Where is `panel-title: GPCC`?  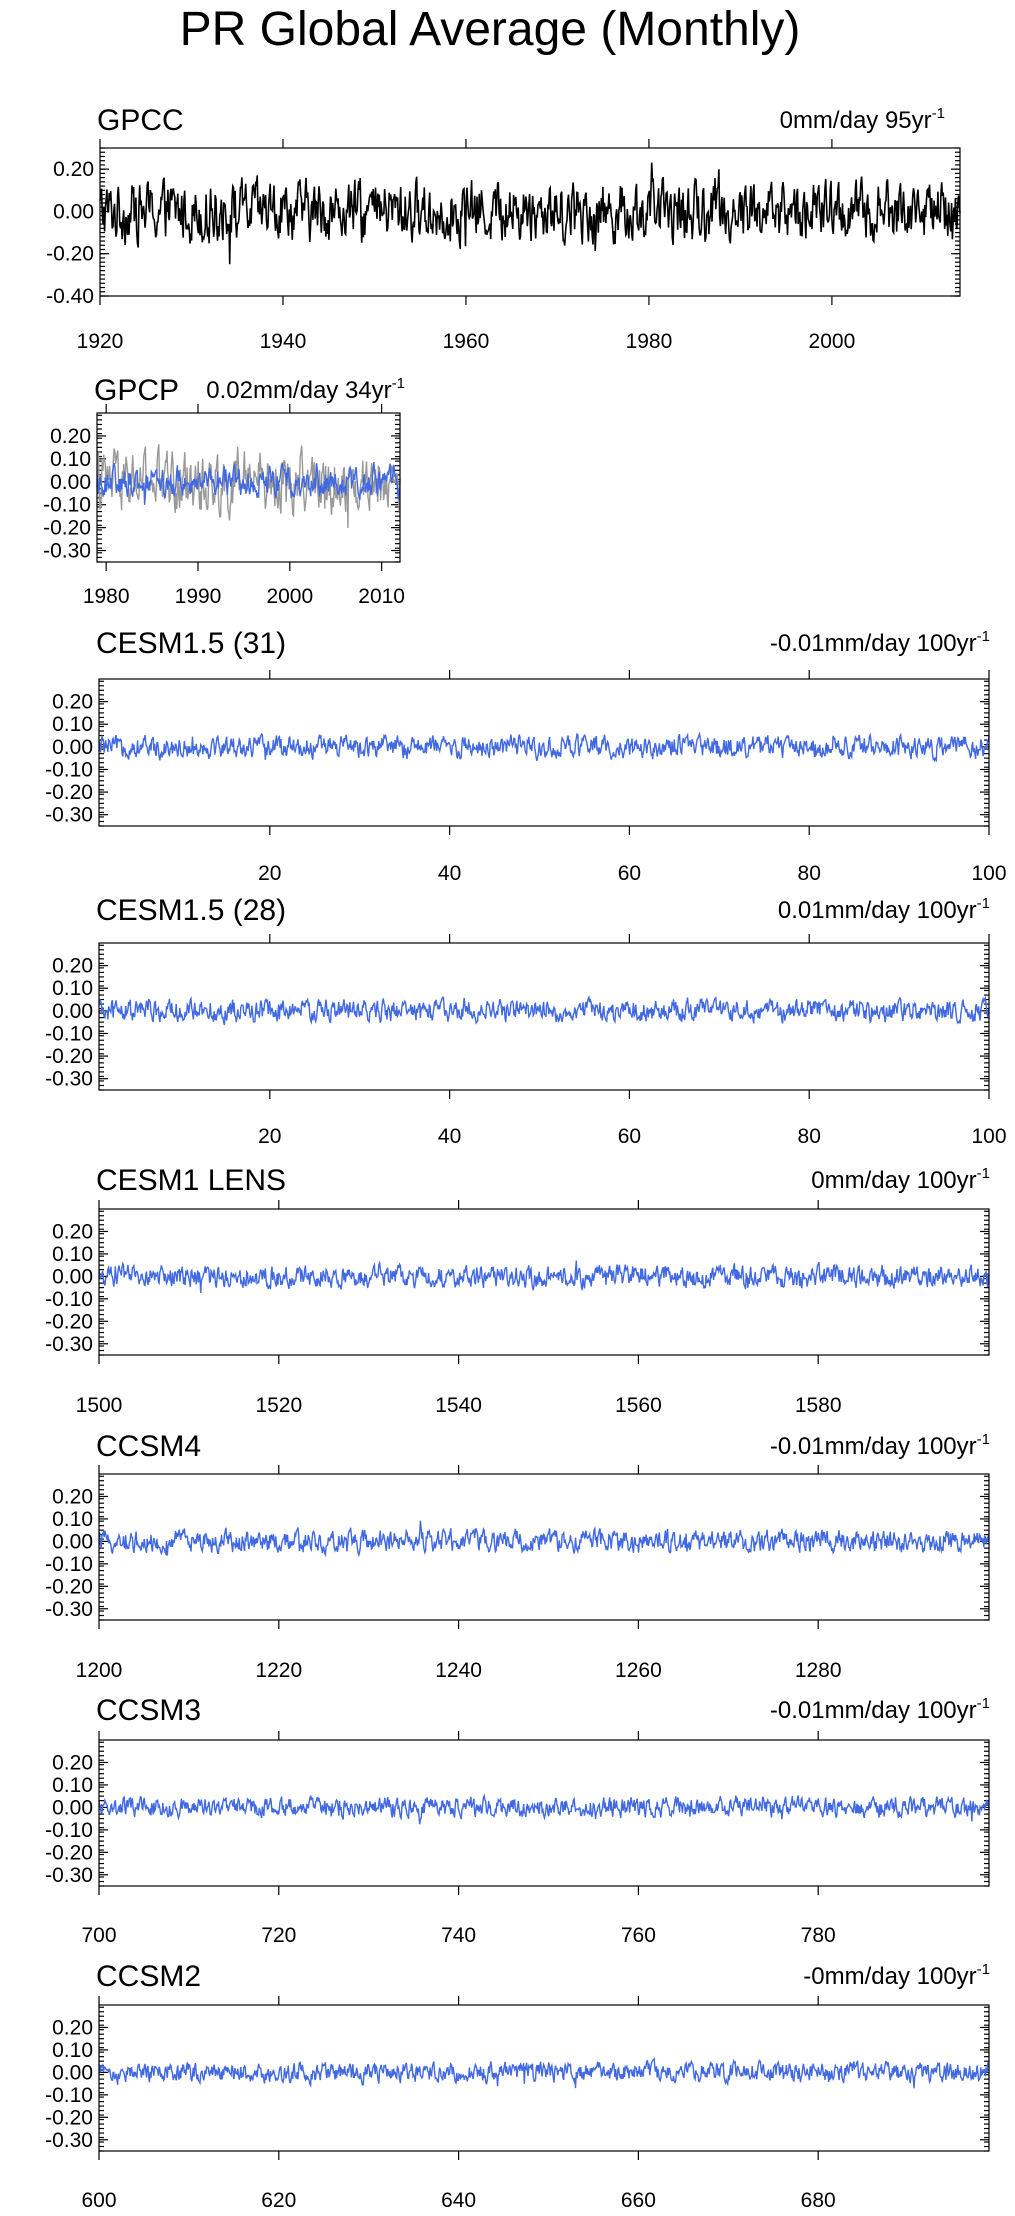
panel-title: GPCC is located at coordinates (140, 120).